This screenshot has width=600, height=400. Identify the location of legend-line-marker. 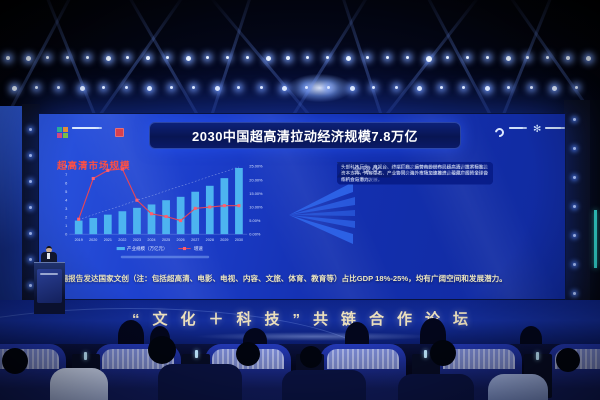
(184, 249).